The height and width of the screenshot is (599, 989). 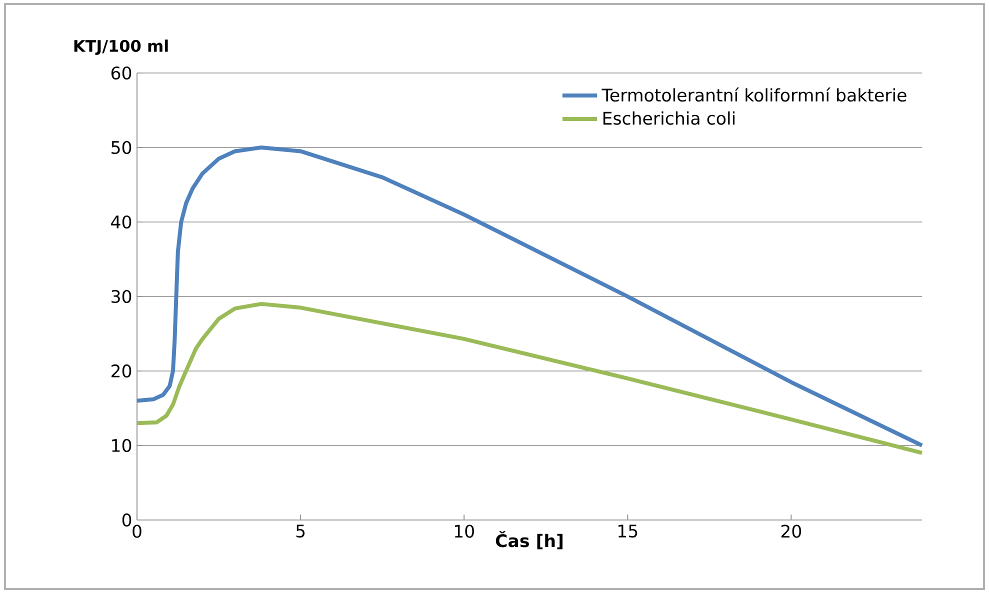 I want to click on y-tick-label: 30, so click(x=122, y=297).